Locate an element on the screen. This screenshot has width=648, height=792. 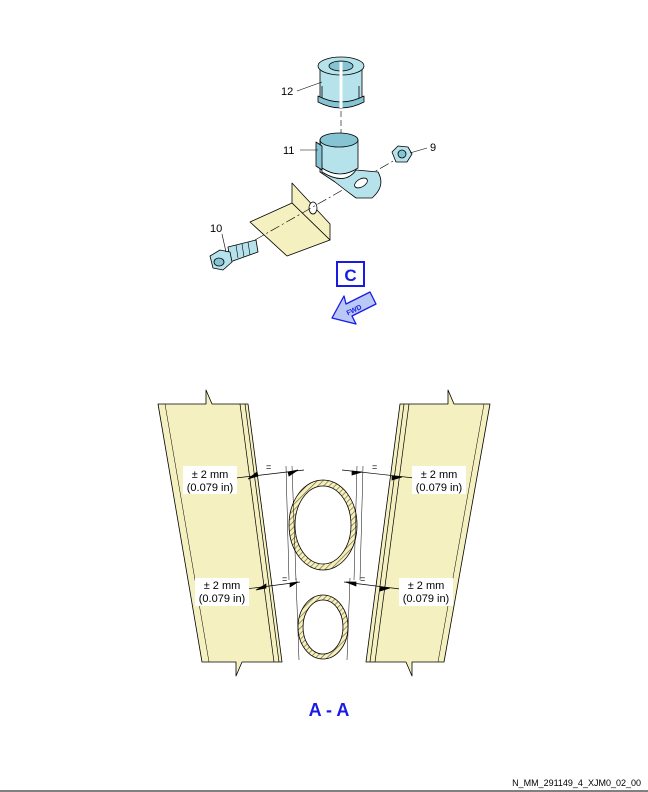
exploded-view: 12 11 9 10 C FWD is located at coordinates (322, 190).